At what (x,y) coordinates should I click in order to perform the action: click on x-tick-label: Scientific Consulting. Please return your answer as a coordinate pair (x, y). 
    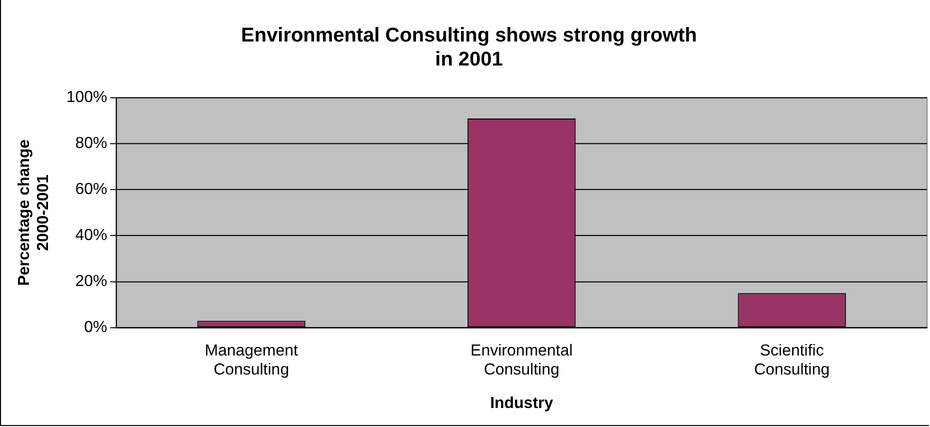
    Looking at the image, I should click on (792, 360).